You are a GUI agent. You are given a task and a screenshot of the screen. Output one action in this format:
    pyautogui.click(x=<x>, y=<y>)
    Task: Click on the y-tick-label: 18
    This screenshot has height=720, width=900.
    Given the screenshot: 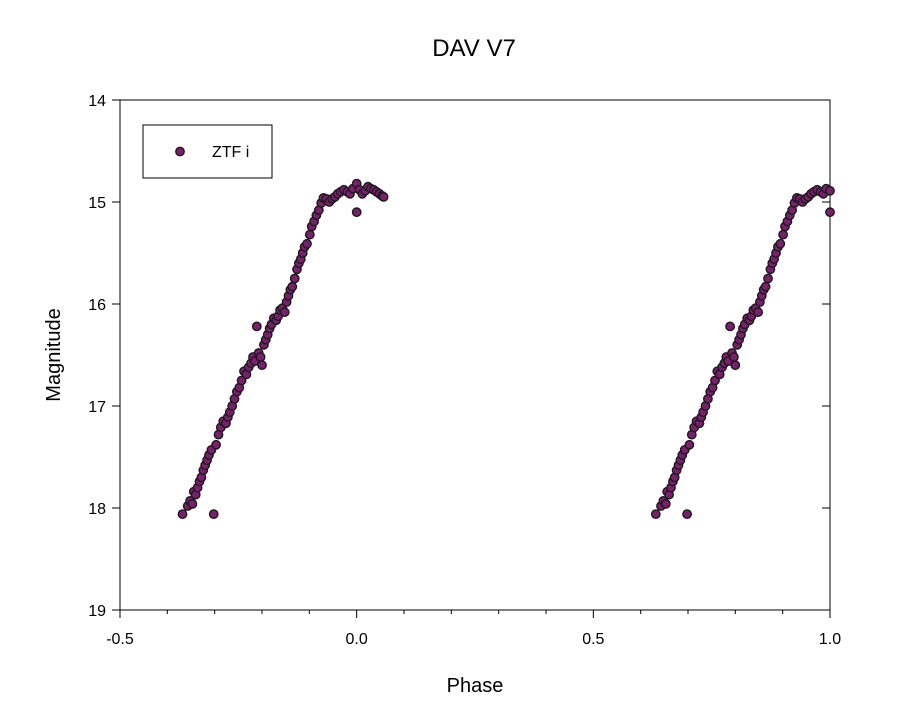 What is the action you would take?
    pyautogui.click(x=97, y=509)
    